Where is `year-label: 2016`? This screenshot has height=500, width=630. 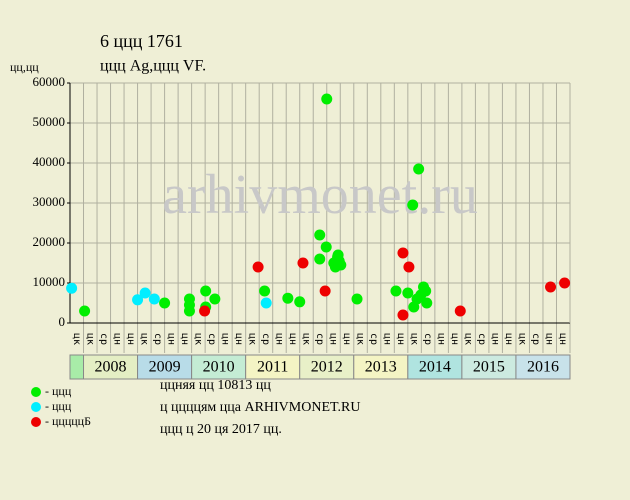
year-label: 2016 is located at coordinates (543, 367).